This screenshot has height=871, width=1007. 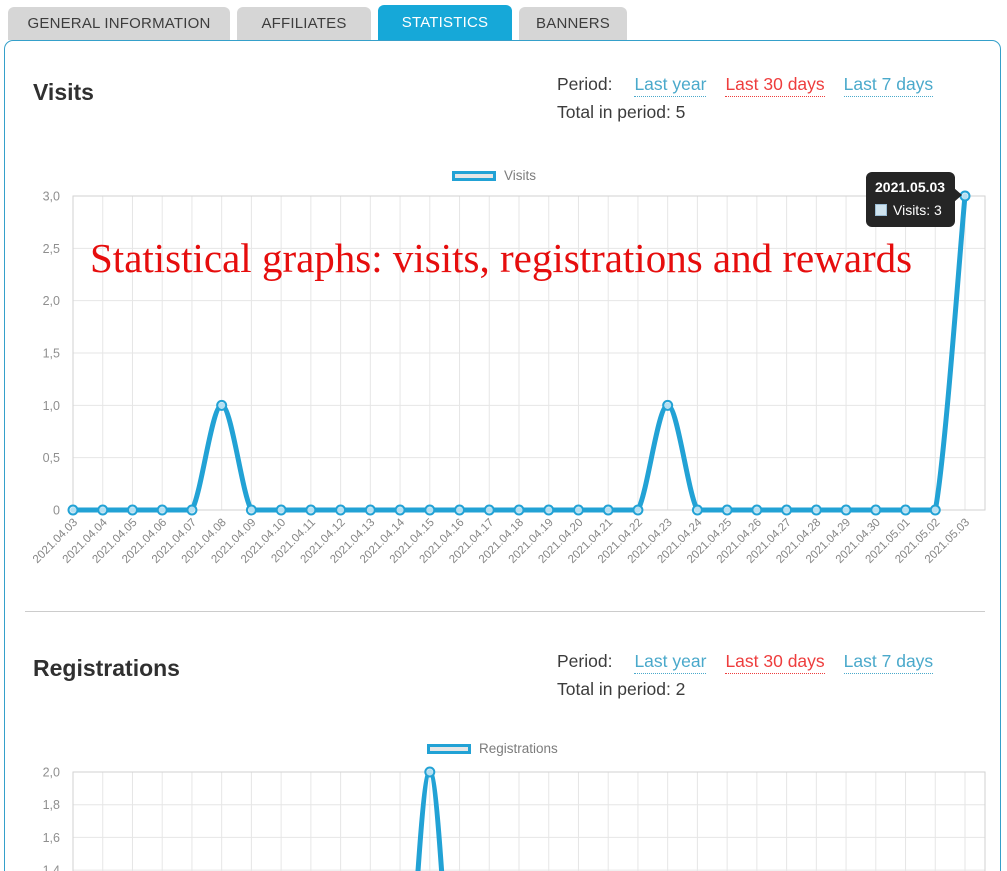 I want to click on registrations-total-in-period: Total in period: 2, so click(x=621, y=689).